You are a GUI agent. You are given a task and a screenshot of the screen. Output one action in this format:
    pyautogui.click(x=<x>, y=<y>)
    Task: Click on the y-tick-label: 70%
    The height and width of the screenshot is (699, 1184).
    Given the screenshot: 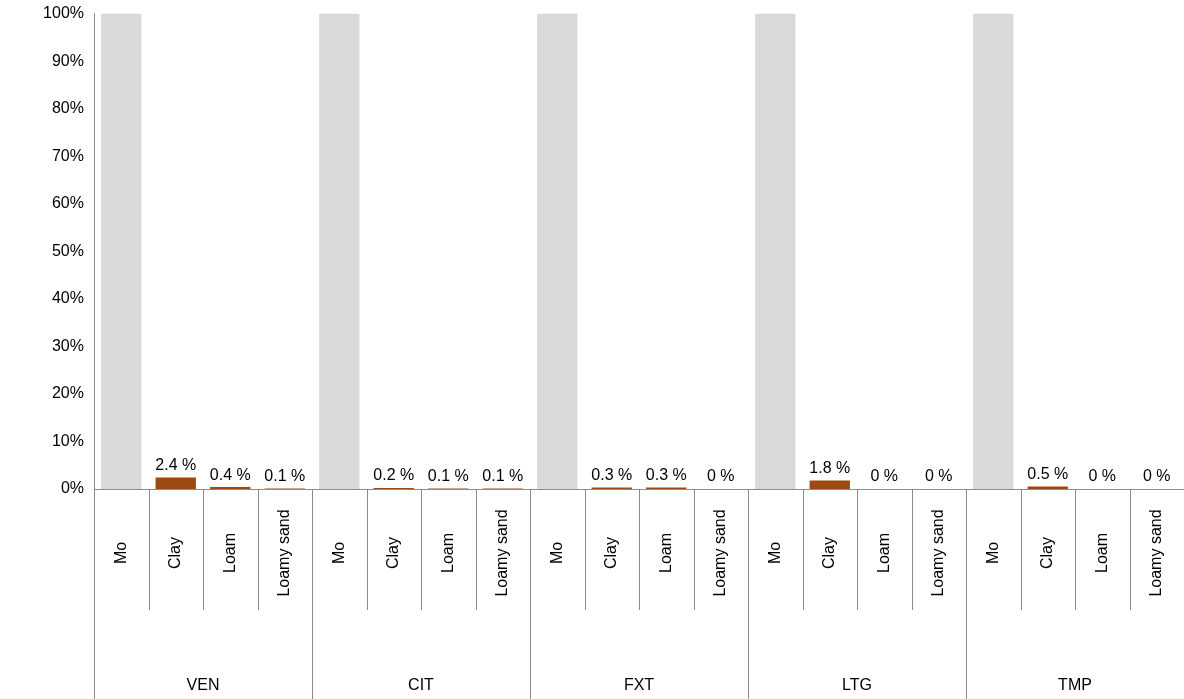 What is the action you would take?
    pyautogui.click(x=67, y=155)
    